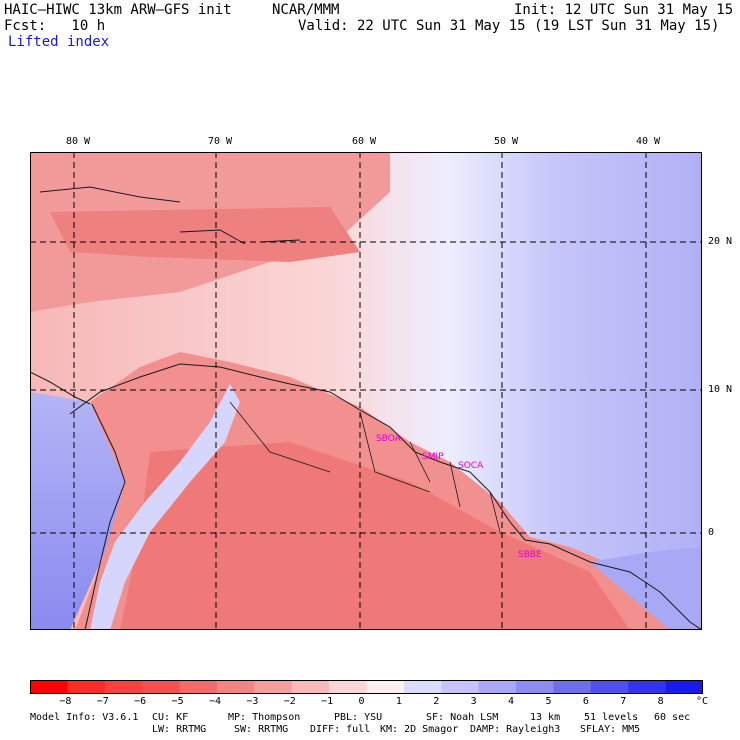 This screenshot has height=740, width=740. What do you see at coordinates (462, 717) in the screenshot?
I see `footer-surface: SF: Noah LSM` at bounding box center [462, 717].